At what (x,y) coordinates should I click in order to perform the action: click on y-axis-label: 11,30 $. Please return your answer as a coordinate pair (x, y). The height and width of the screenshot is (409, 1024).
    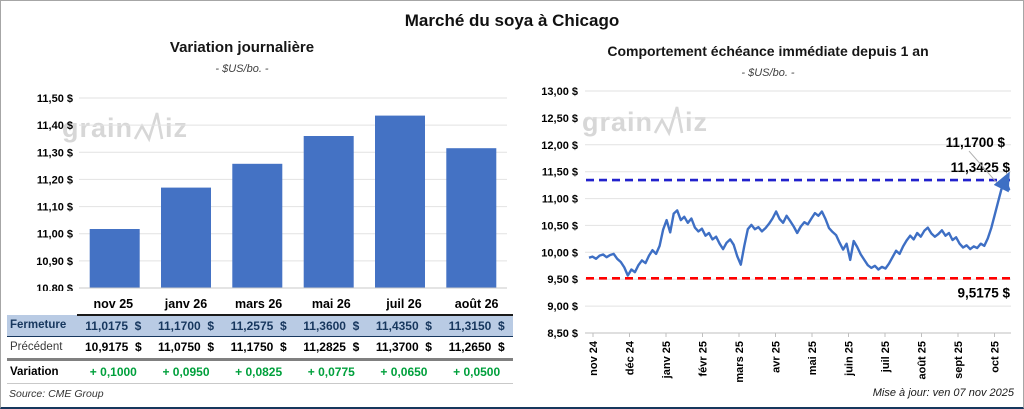
    Looking at the image, I should click on (55, 153).